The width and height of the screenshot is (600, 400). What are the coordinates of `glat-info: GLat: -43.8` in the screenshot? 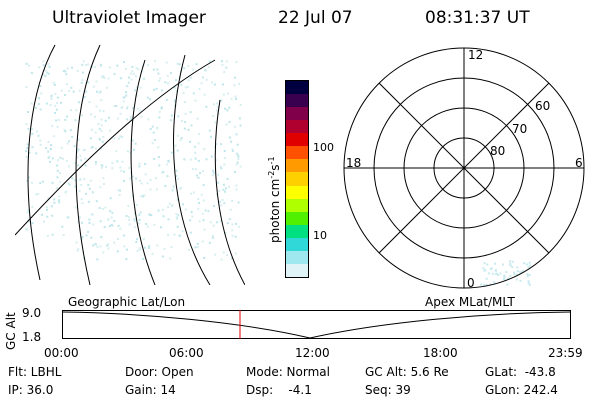 It's located at (520, 372).